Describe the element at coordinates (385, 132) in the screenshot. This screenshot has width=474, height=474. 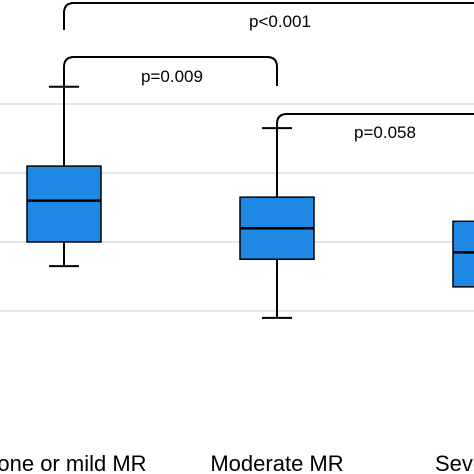
I see `p-value-label-2: p=0.058` at that location.